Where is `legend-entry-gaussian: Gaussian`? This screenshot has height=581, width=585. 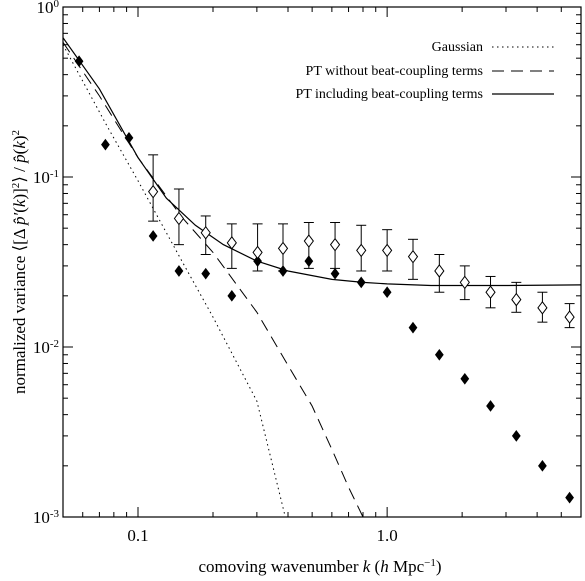 legend-entry-gaussian: Gaussian is located at coordinates (493, 47).